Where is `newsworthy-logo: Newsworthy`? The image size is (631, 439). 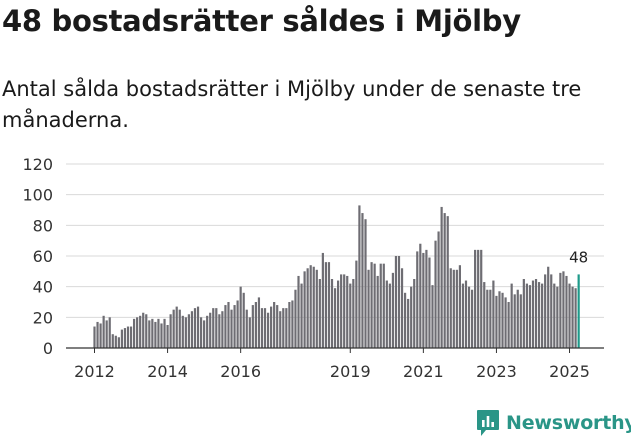
newsworthy-logo: Newsworthy is located at coordinates (553, 423).